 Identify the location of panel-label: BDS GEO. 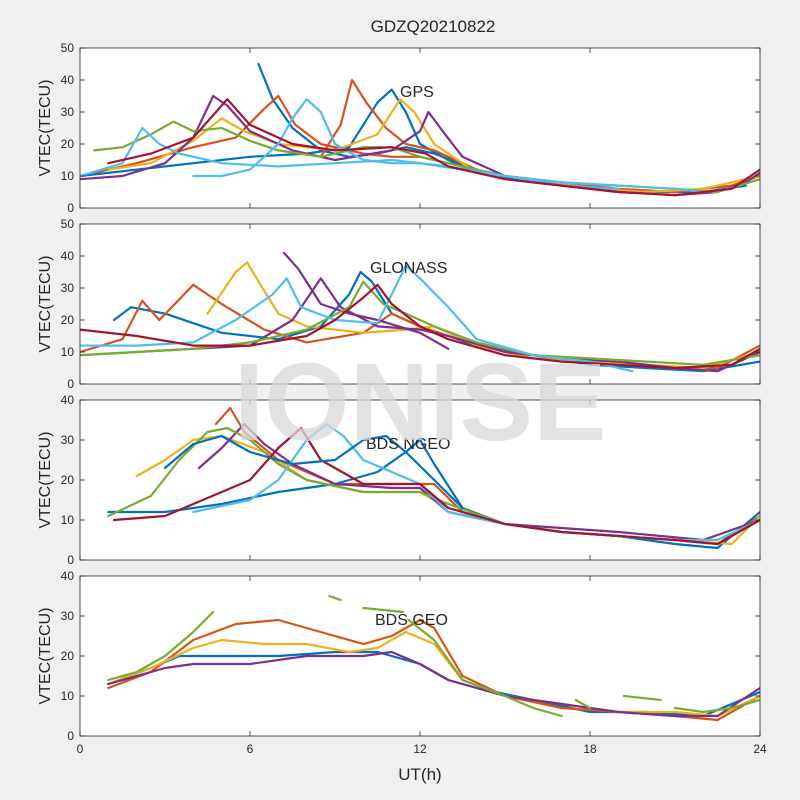
(411, 620).